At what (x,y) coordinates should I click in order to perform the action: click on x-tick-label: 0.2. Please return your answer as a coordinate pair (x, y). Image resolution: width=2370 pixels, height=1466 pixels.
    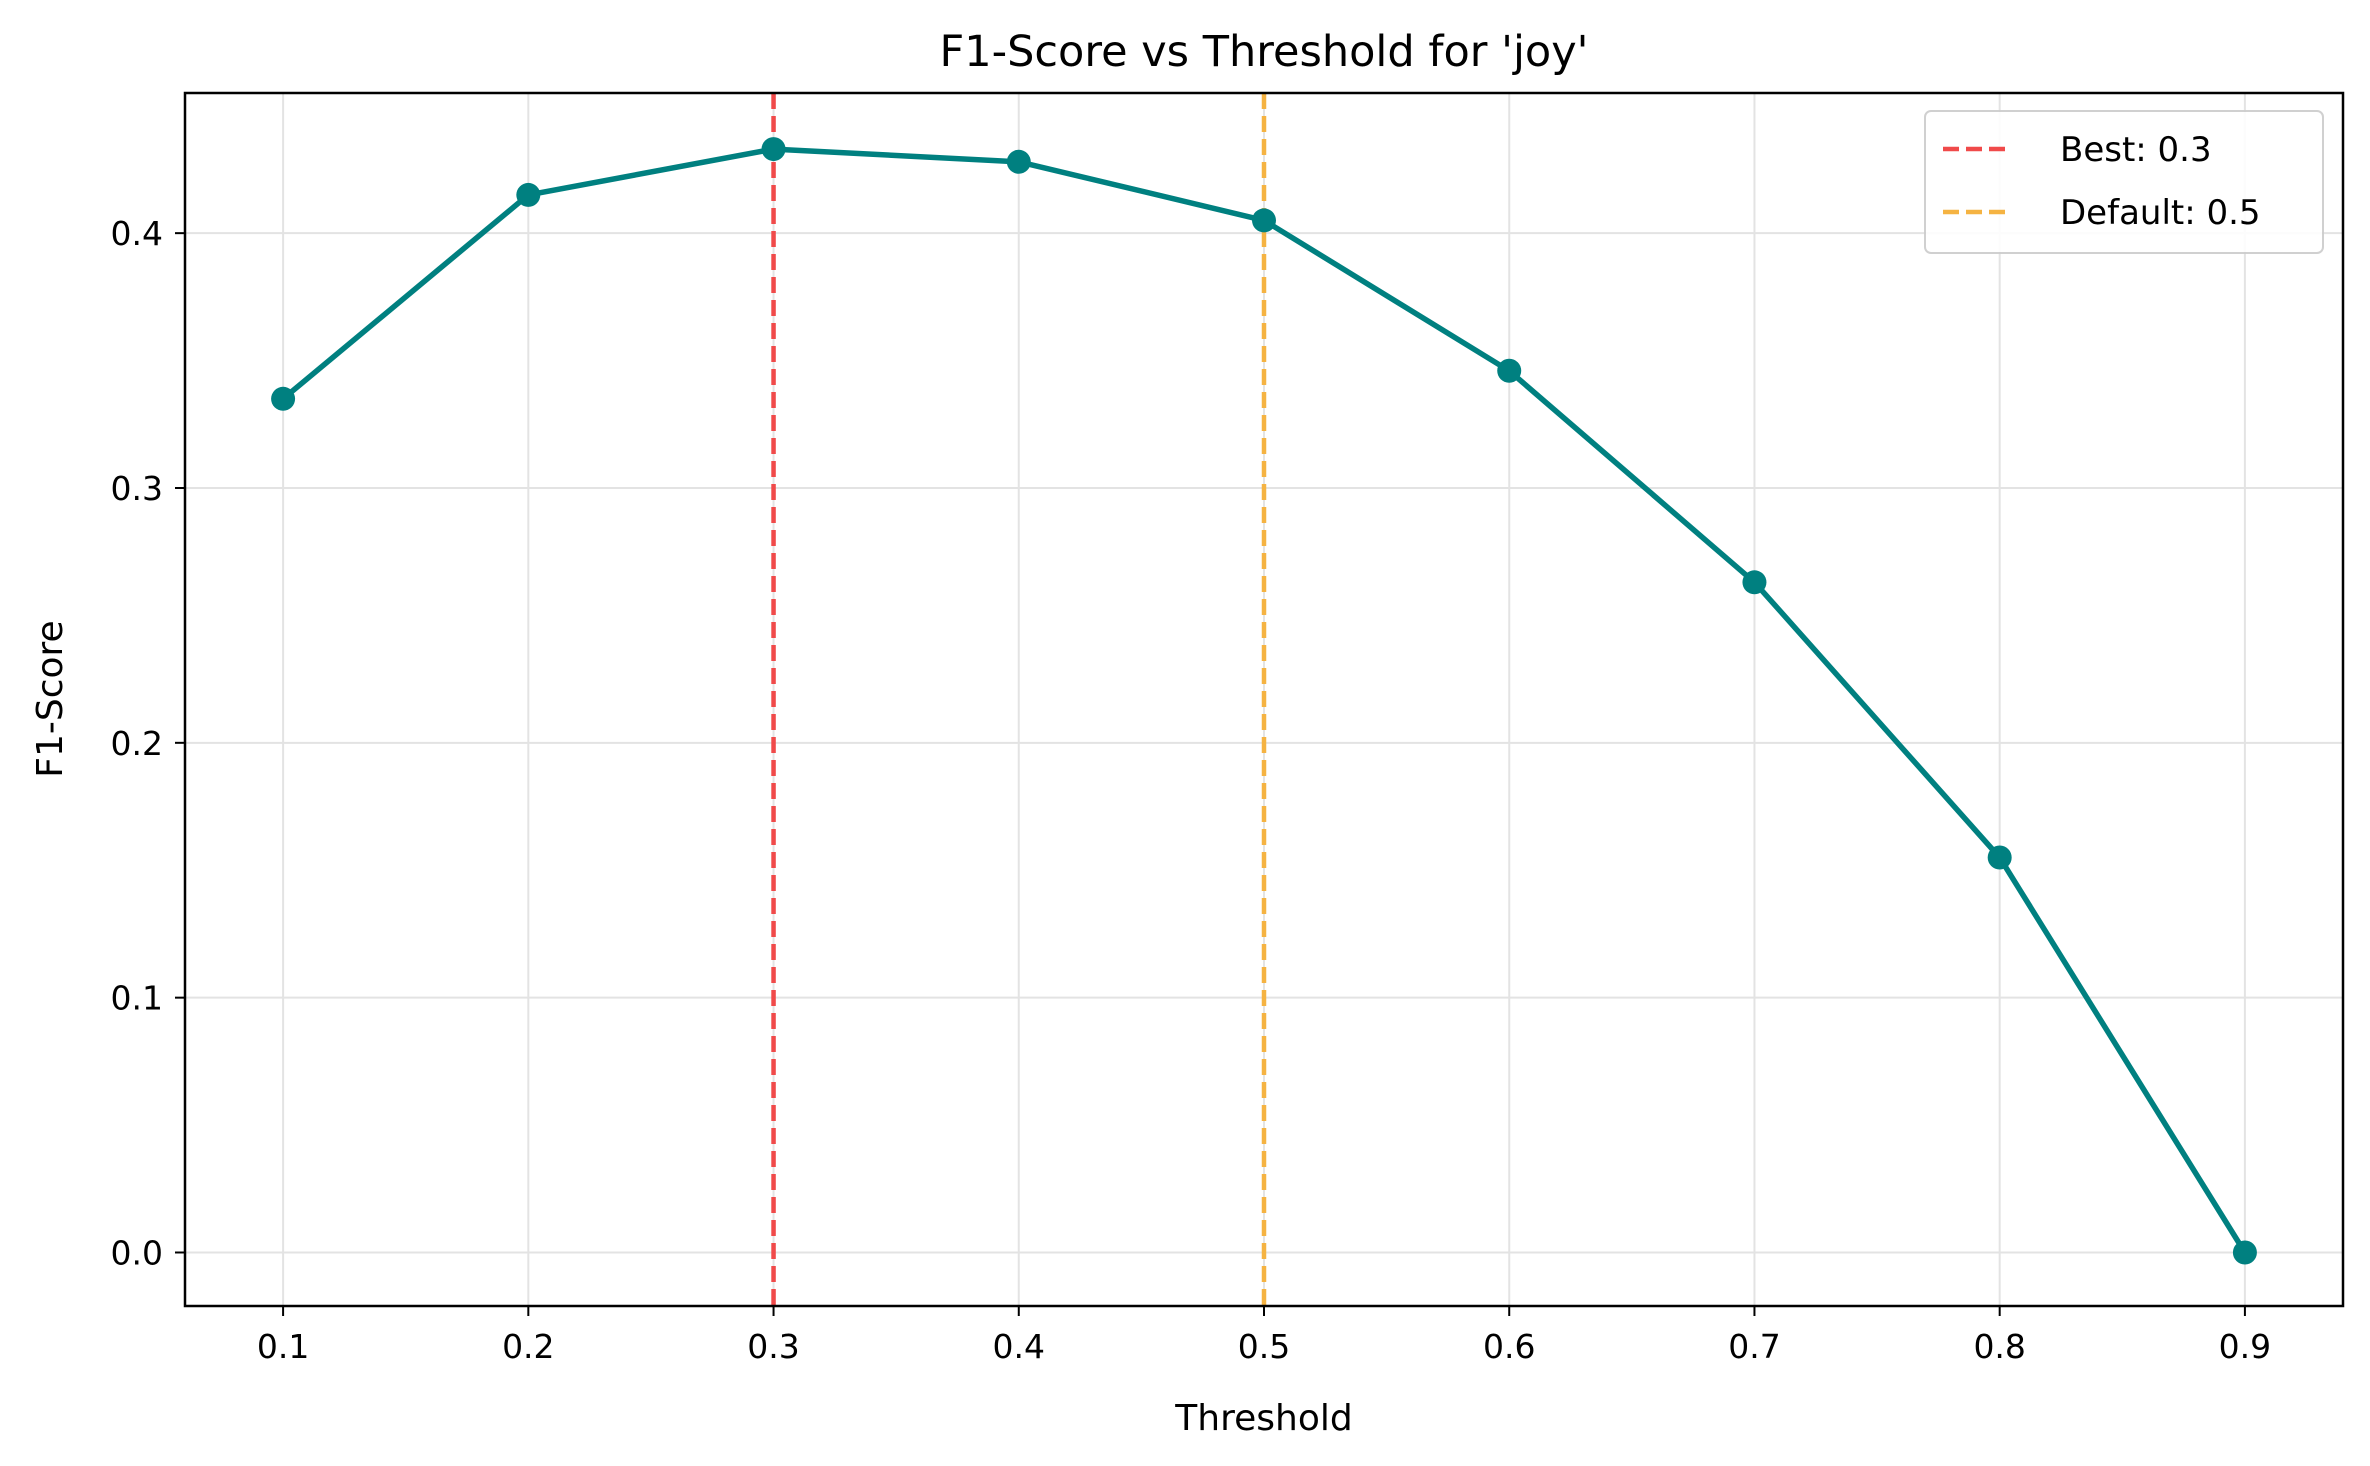
    Looking at the image, I should click on (528, 1346).